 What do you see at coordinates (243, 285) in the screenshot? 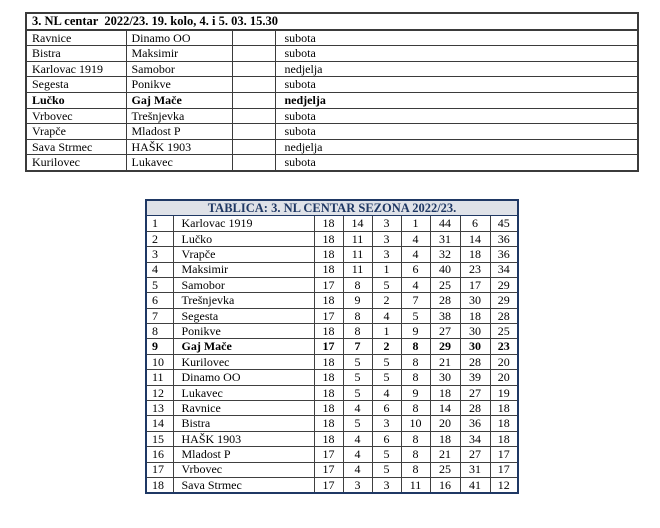
I see `team-name-cell: Samobor` at bounding box center [243, 285].